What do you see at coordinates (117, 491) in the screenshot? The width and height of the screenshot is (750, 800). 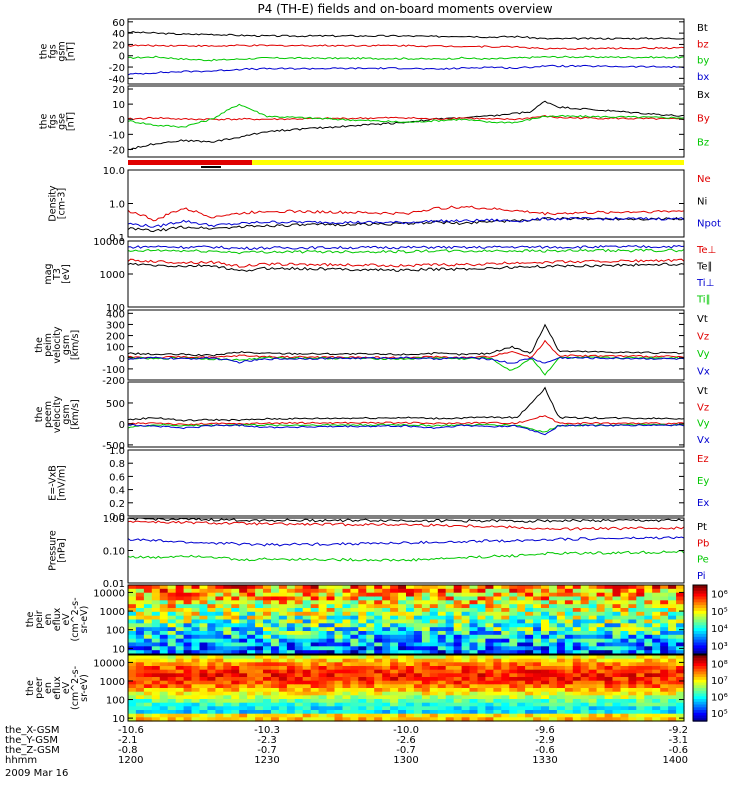 I see `y-tick-label: 0.4` at bounding box center [117, 491].